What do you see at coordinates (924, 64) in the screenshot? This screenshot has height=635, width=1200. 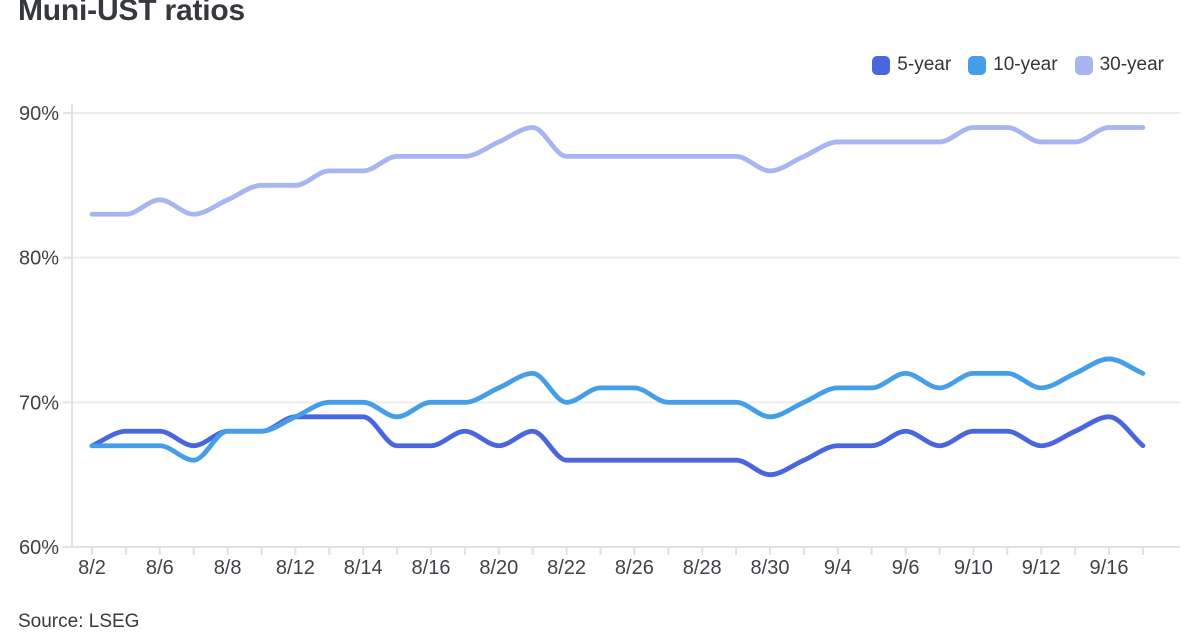 I see `legend-label-5-year: 5-year` at bounding box center [924, 64].